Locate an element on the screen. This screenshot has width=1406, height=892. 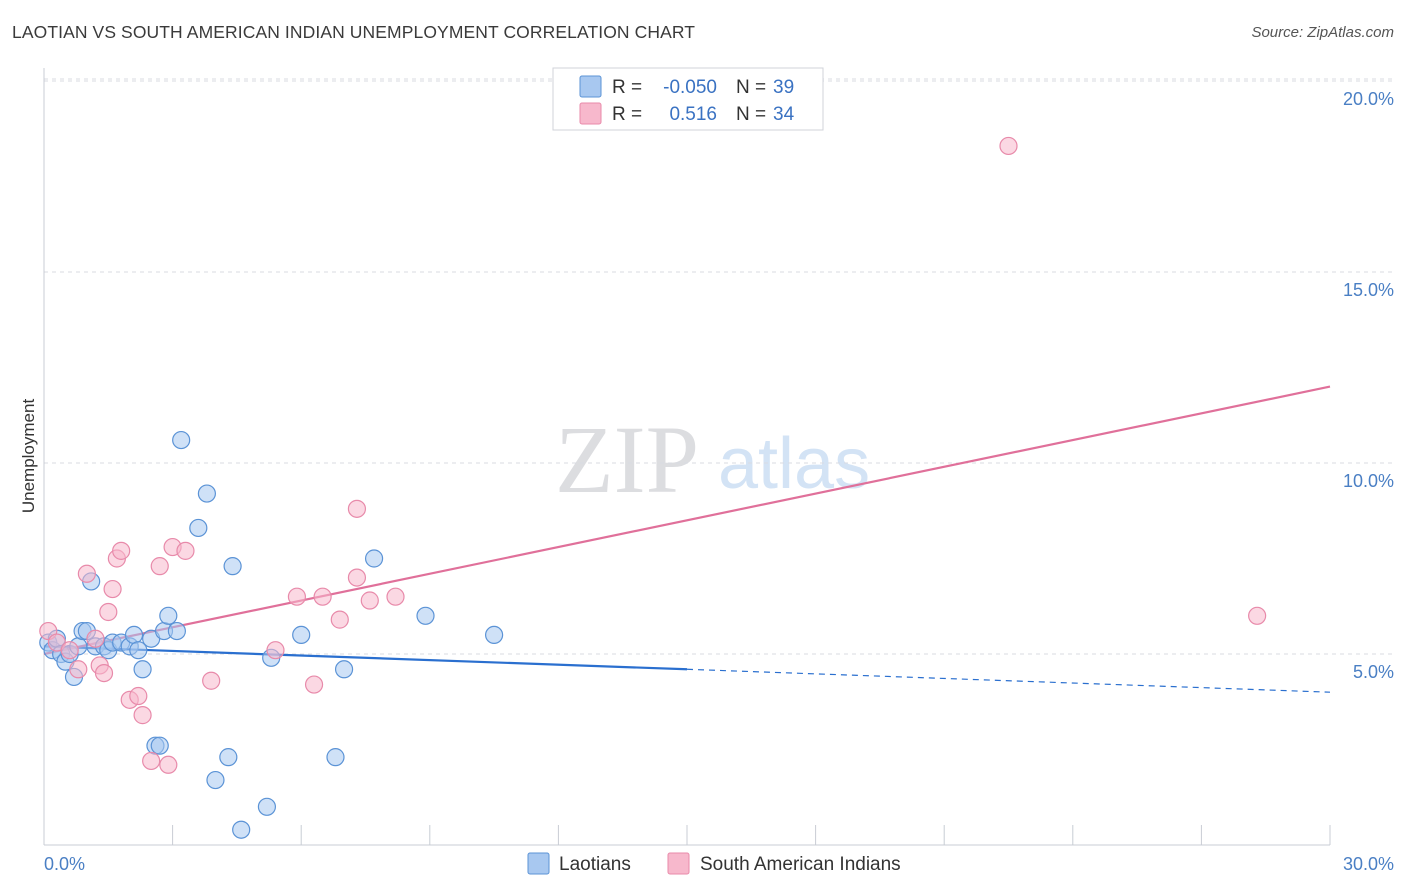
legend-n-label-2: N = is located at coordinates (751, 114).